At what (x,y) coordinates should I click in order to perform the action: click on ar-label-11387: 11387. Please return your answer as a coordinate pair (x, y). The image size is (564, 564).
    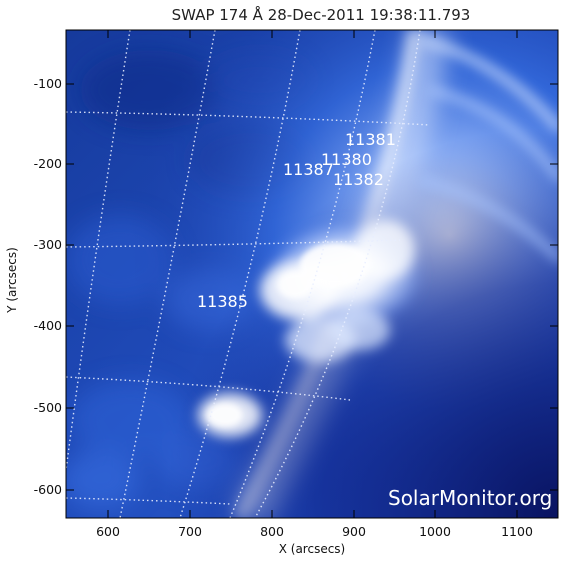
    Looking at the image, I should click on (308, 169).